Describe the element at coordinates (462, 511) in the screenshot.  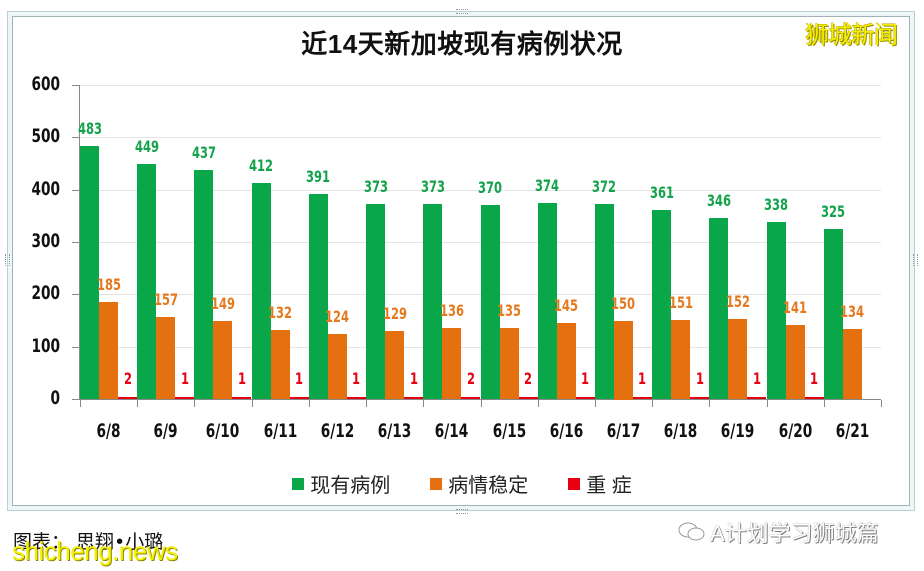
I see `resize-handle-bottom` at that location.